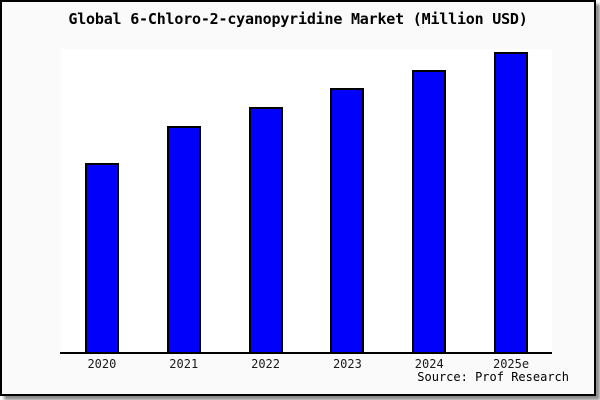 The image size is (600, 400). I want to click on bar-slot-2025e, so click(511, 200).